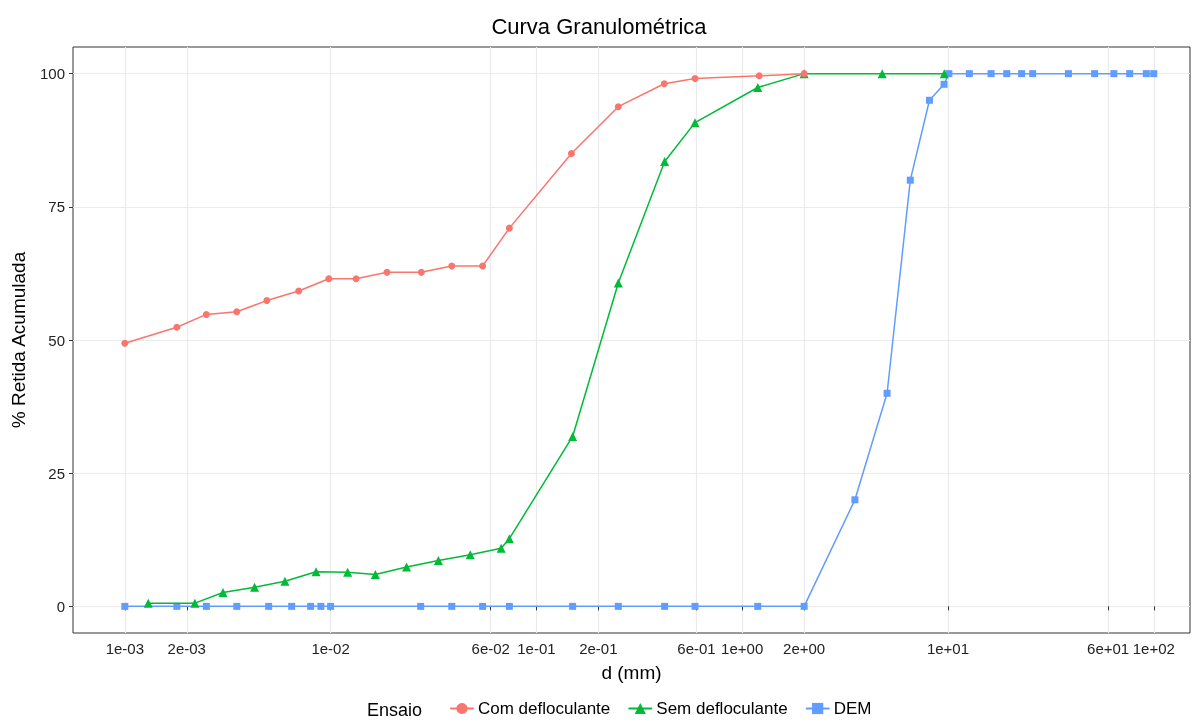 Image resolution: width=1198 pixels, height=726 pixels. What do you see at coordinates (598, 648) in the screenshot?
I see `x-tick-label: 2e-01` at bounding box center [598, 648].